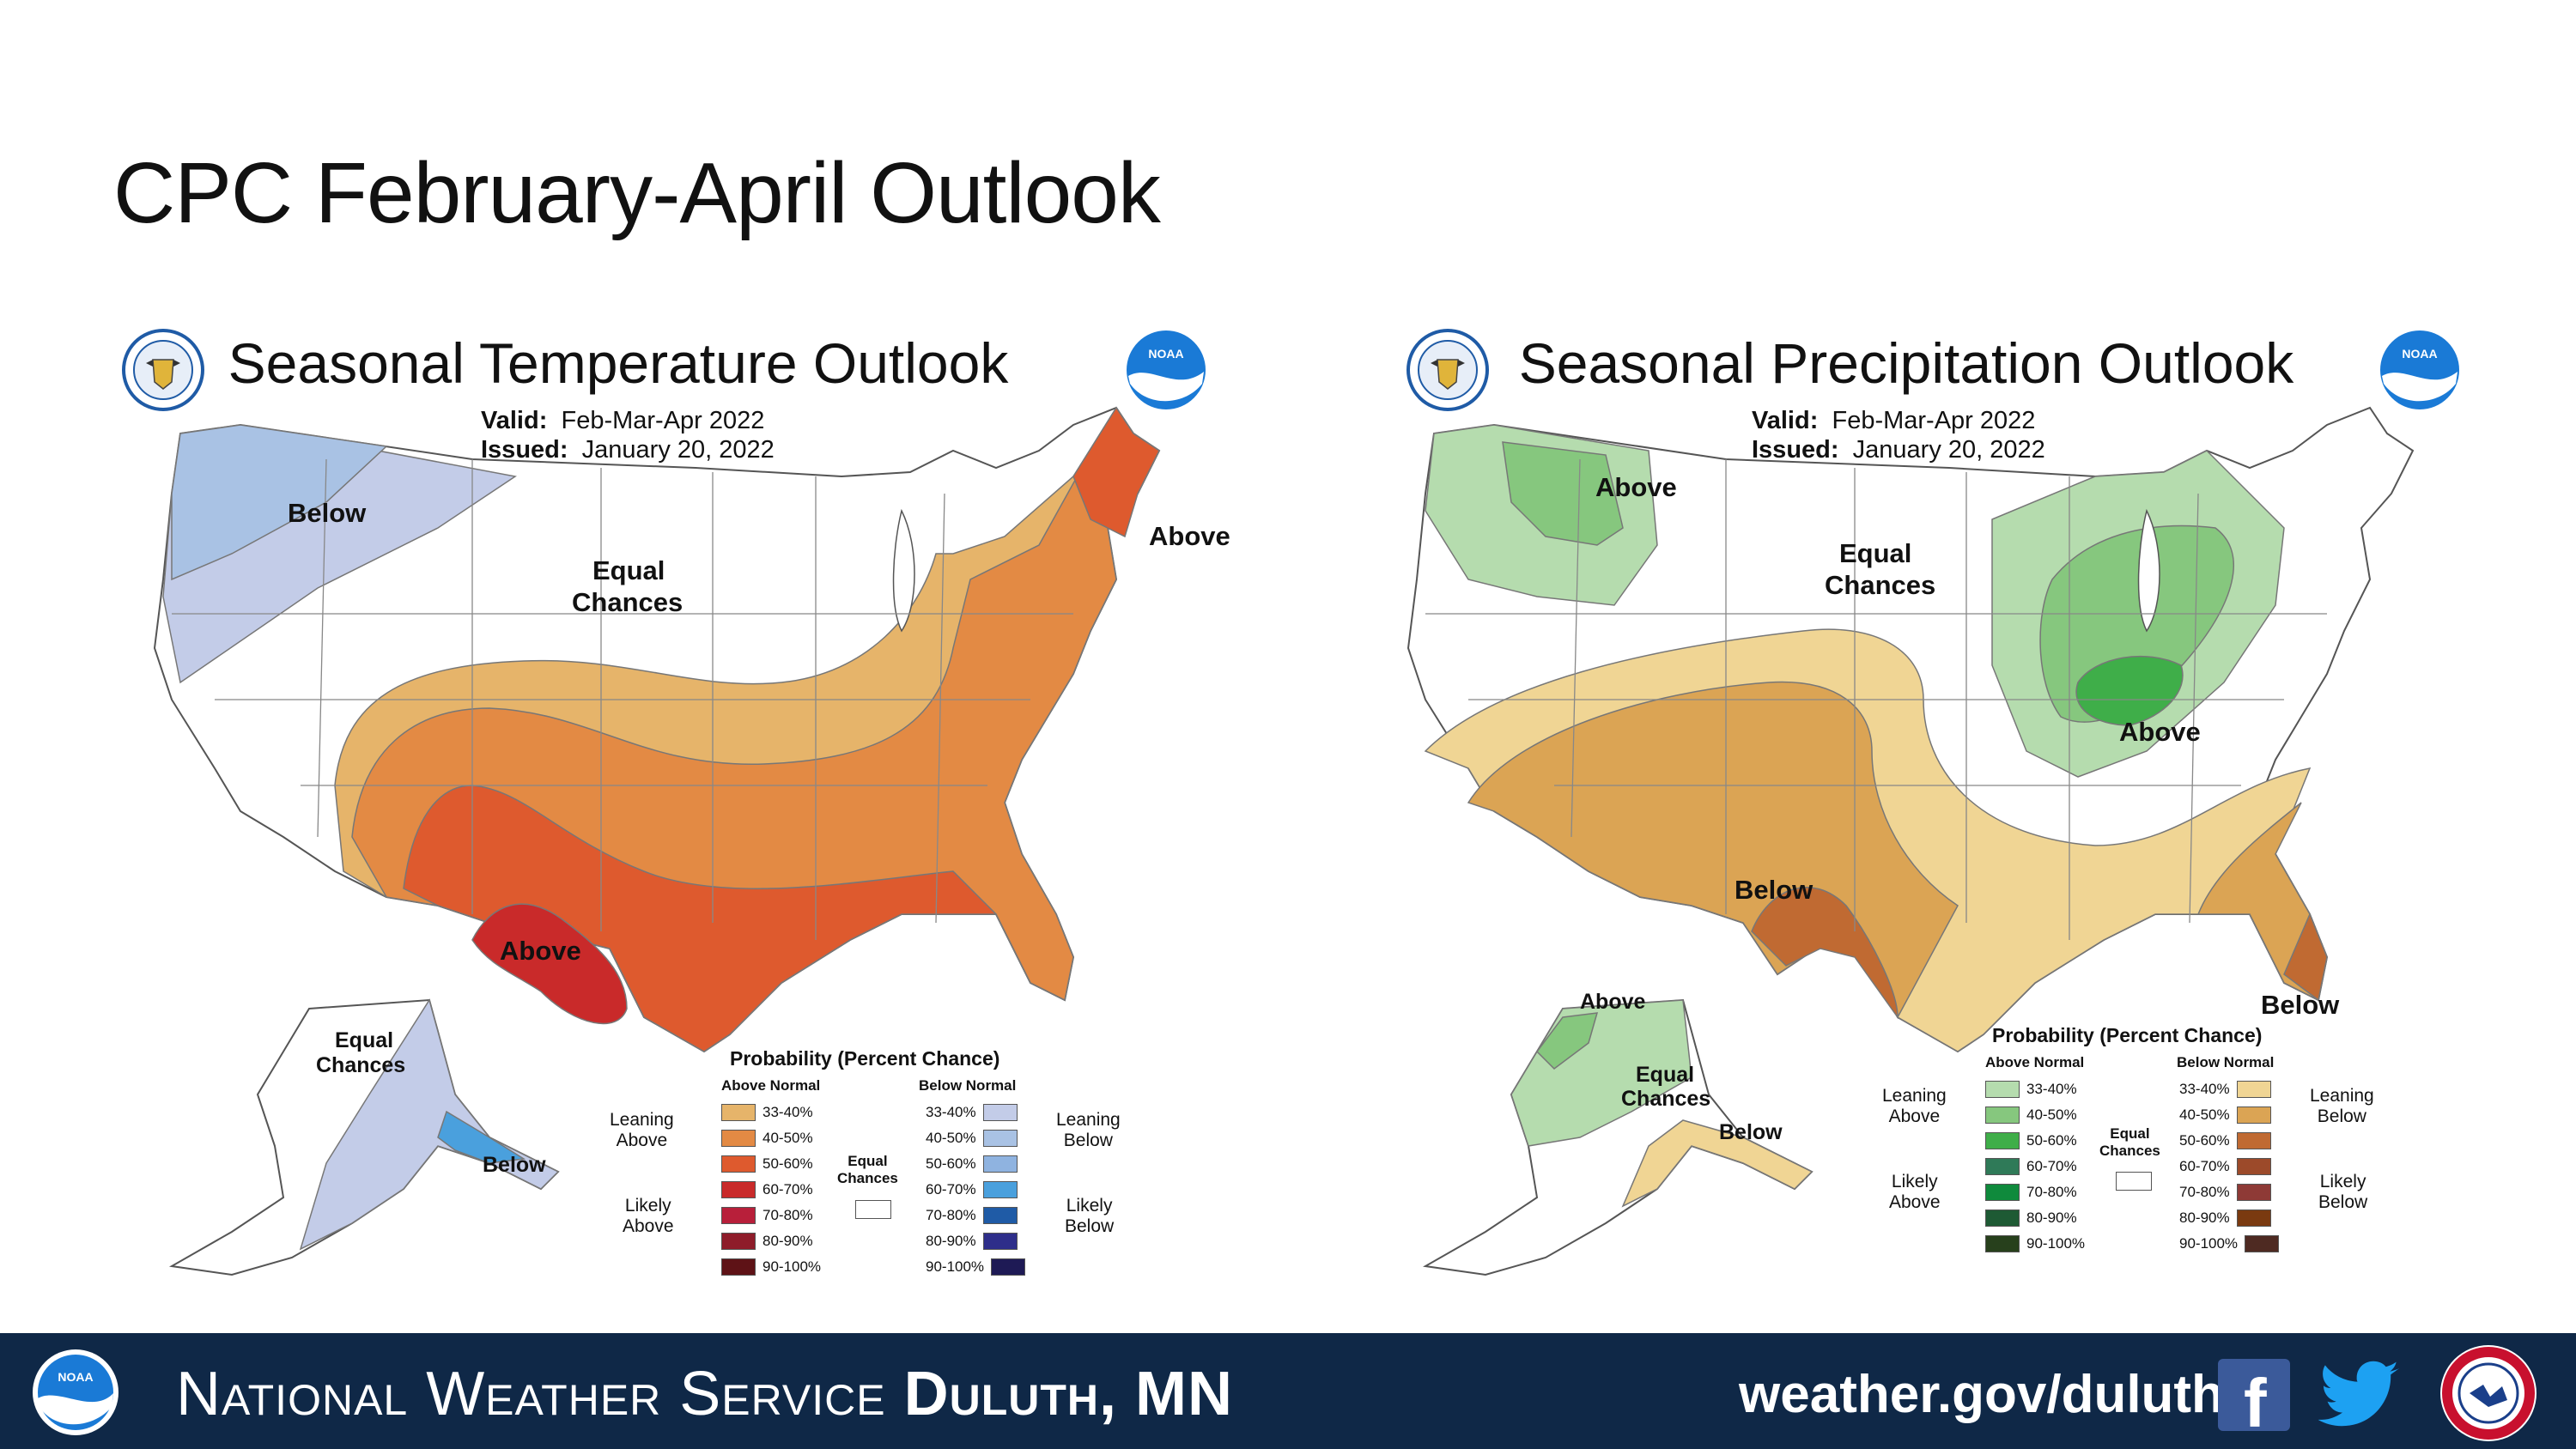  Describe the element at coordinates (1875, 553) in the screenshot. I see `precip-label-equal: Equal` at that location.